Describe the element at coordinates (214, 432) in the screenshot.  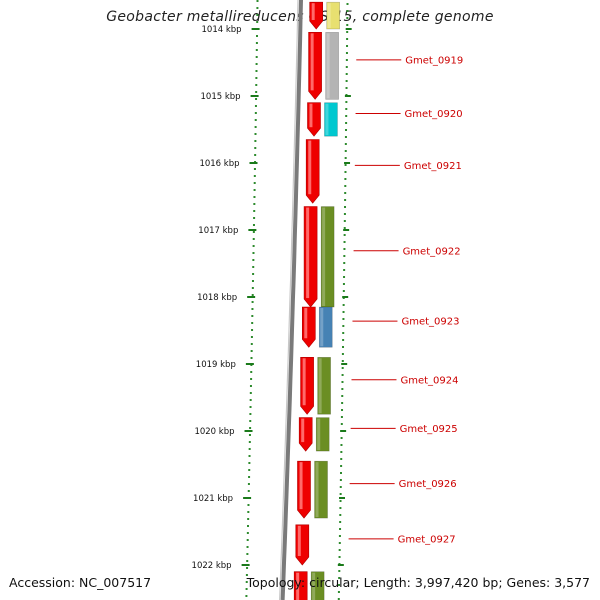
I see `tick-label: 1020 kbp` at that location.